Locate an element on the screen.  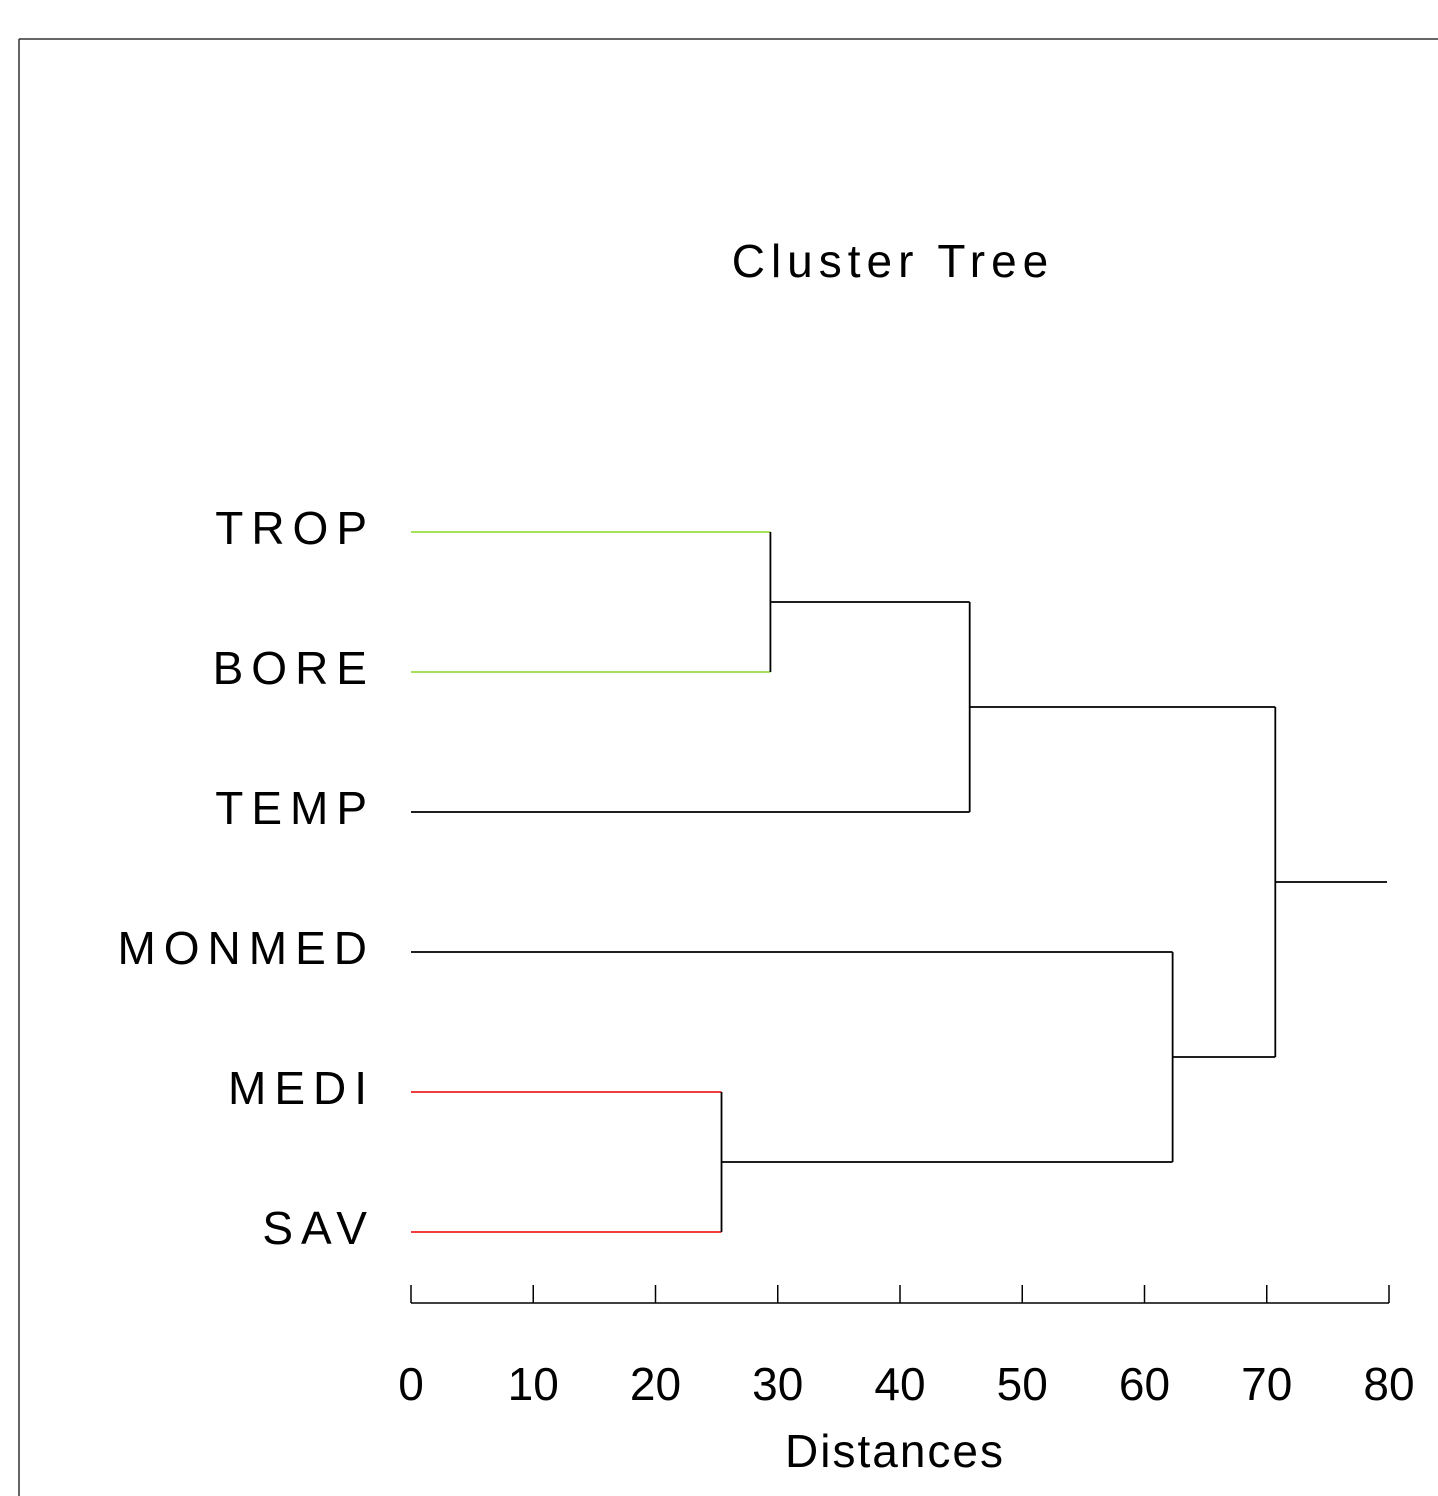
x-tick-label: 40 is located at coordinates (899, 1384).